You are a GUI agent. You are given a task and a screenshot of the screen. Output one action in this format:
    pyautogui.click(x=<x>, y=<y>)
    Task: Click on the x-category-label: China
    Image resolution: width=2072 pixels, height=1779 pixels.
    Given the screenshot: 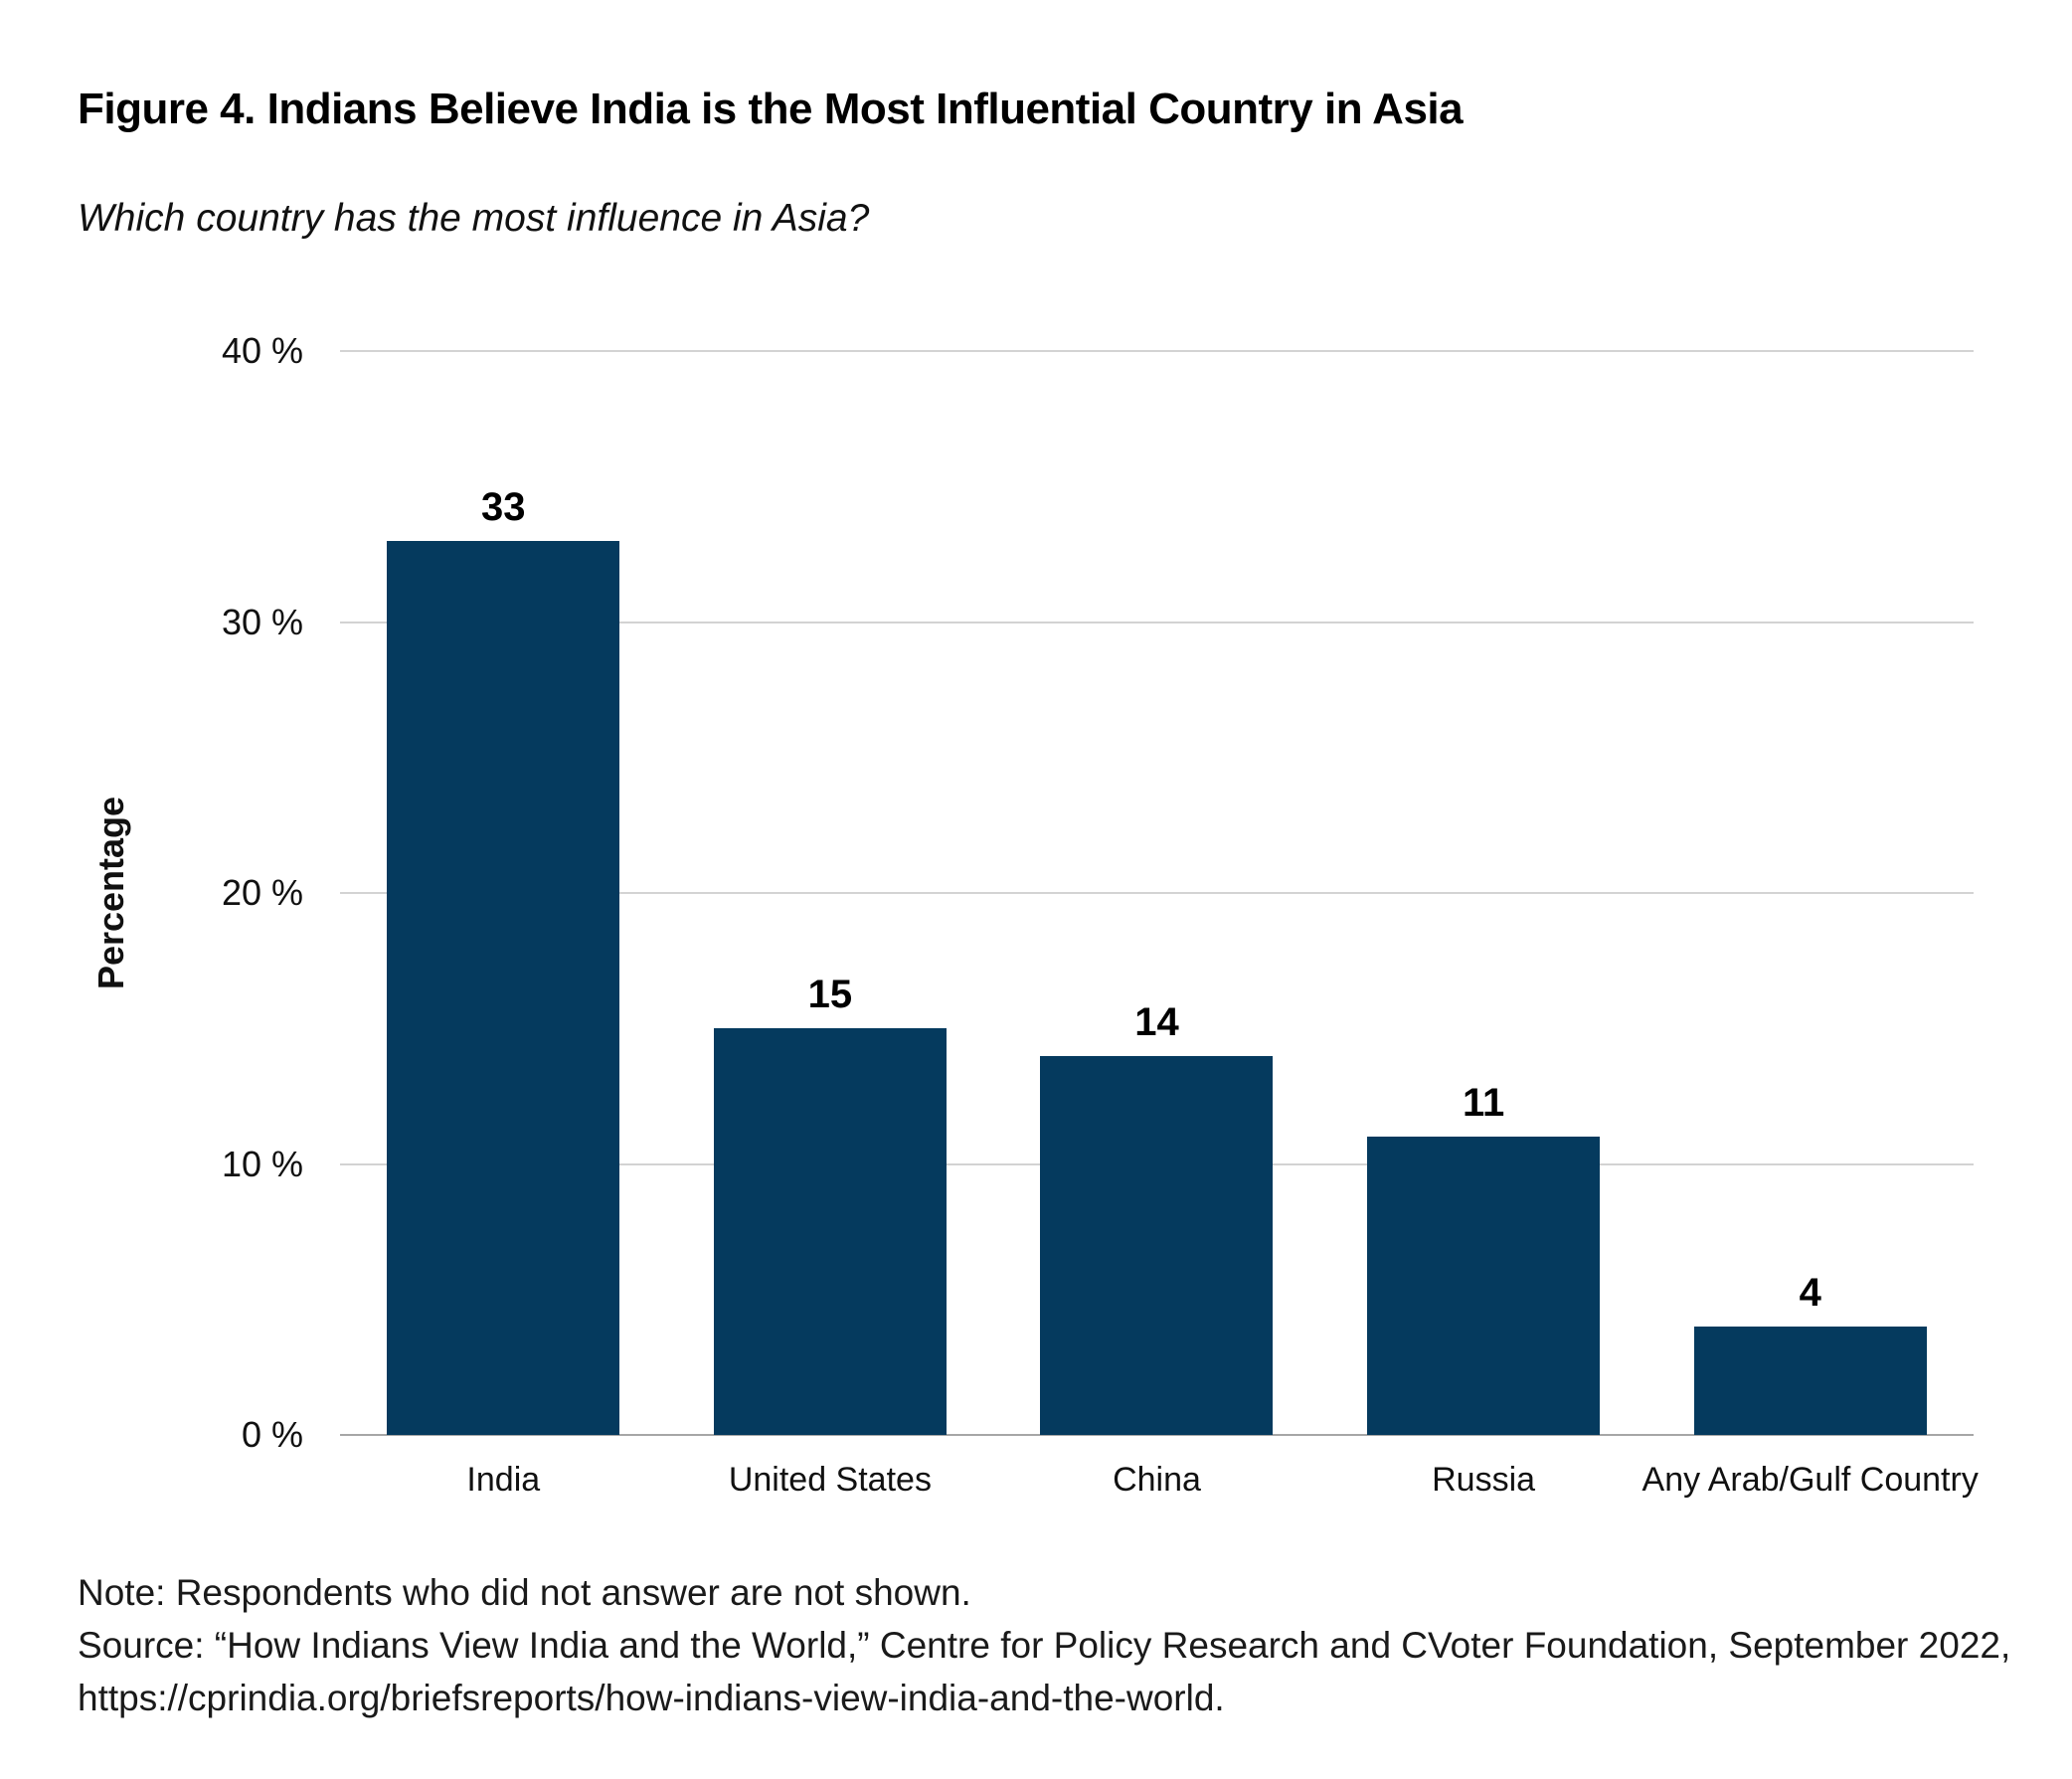 What is the action you would take?
    pyautogui.click(x=1157, y=1480)
    